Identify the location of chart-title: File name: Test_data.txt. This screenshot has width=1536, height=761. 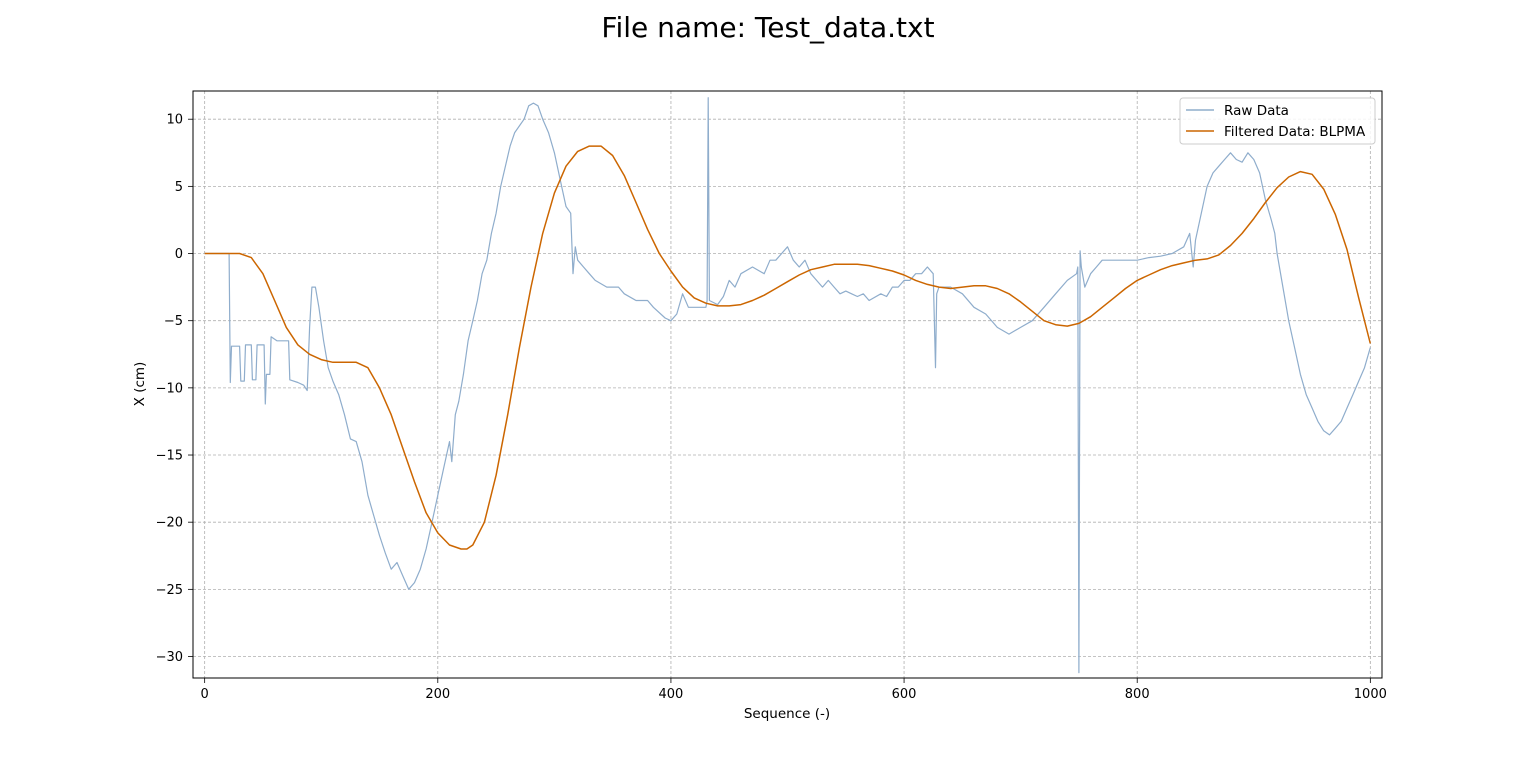
(767, 27).